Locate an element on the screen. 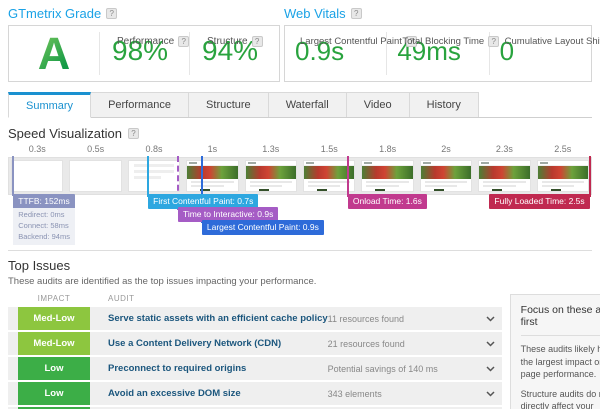  vital-1: Total Blocking Time ? 49ms is located at coordinates (443, 53).